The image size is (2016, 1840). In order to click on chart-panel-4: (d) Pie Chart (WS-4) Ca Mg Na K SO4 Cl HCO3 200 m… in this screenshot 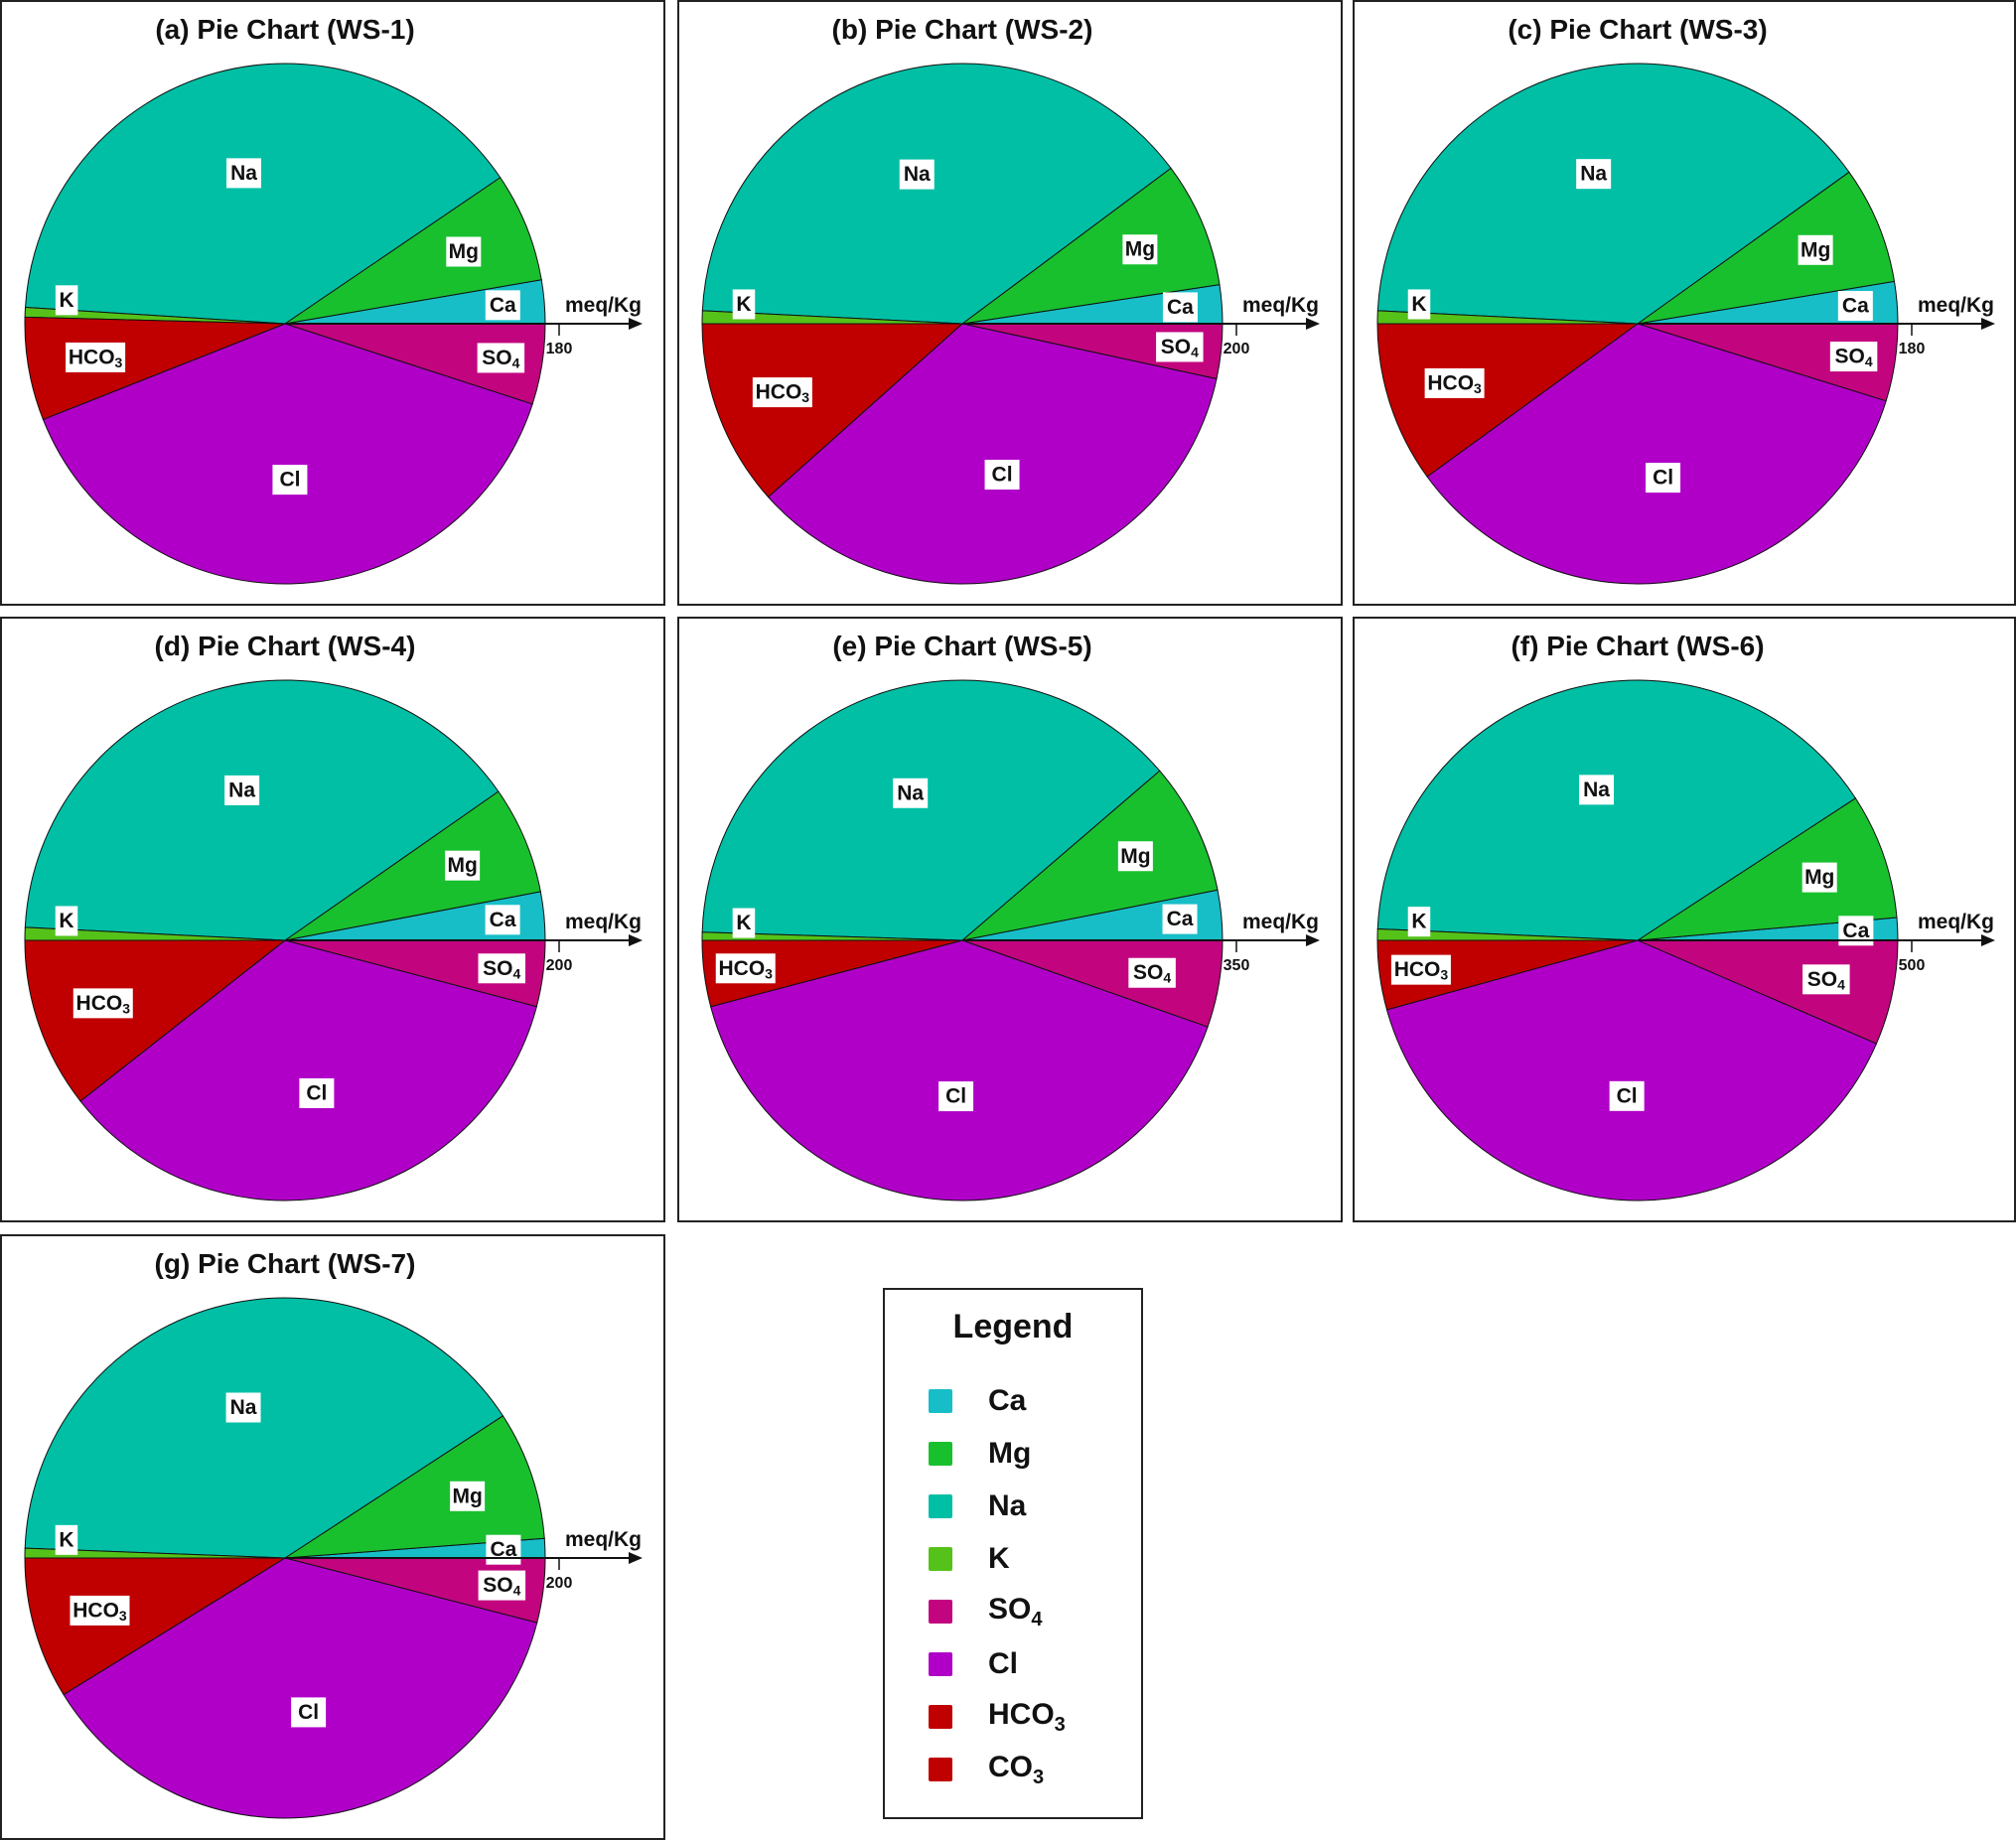, I will do `click(332, 919)`.